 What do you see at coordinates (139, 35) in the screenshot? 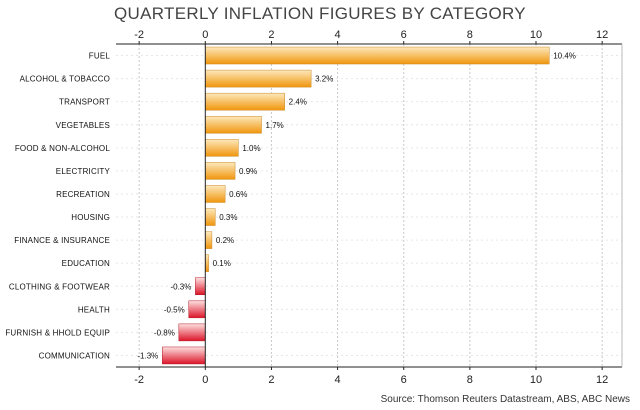
I see `top-tick-label: -2` at bounding box center [139, 35].